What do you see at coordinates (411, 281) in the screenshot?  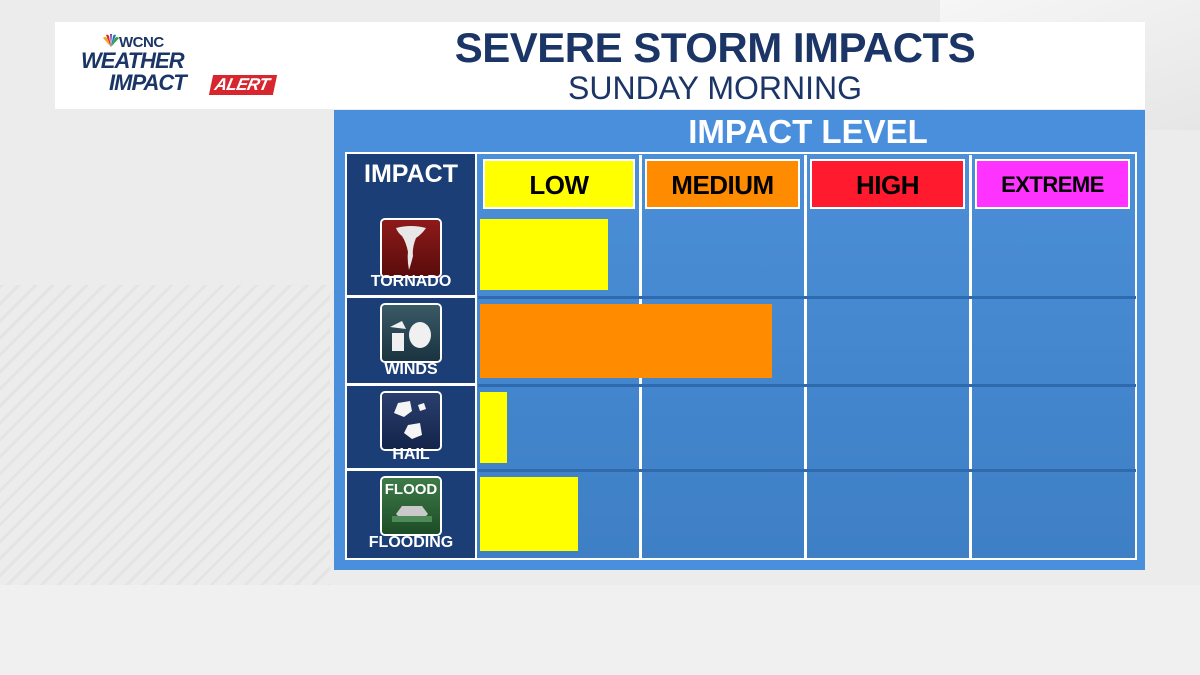 I see `impact-label-tornado: TORNADO` at bounding box center [411, 281].